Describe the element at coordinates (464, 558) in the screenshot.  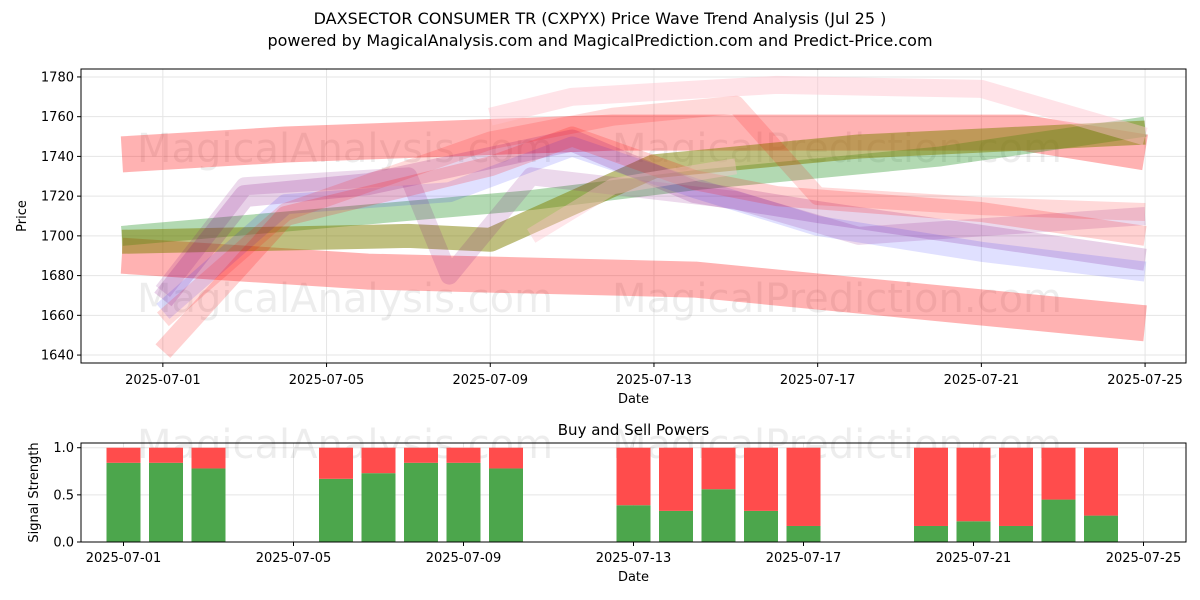
I see `signal-x-tick-label: 2025-07-09` at that location.